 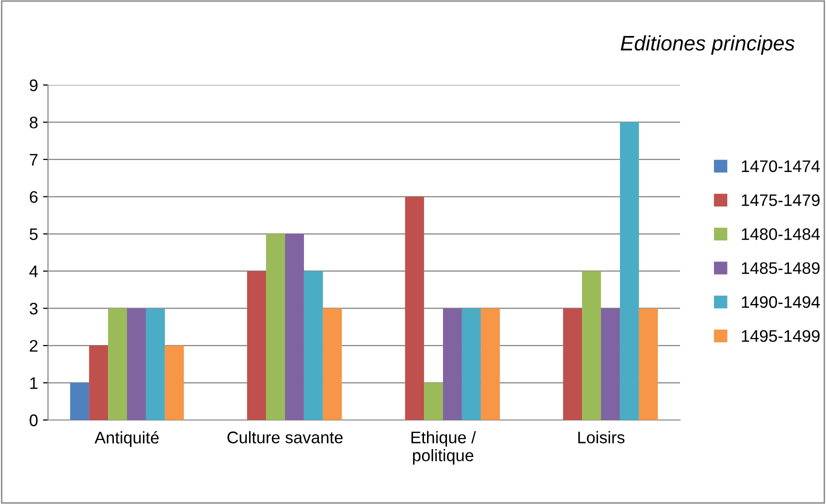 I want to click on y-tick-label: 7, so click(x=34, y=160).